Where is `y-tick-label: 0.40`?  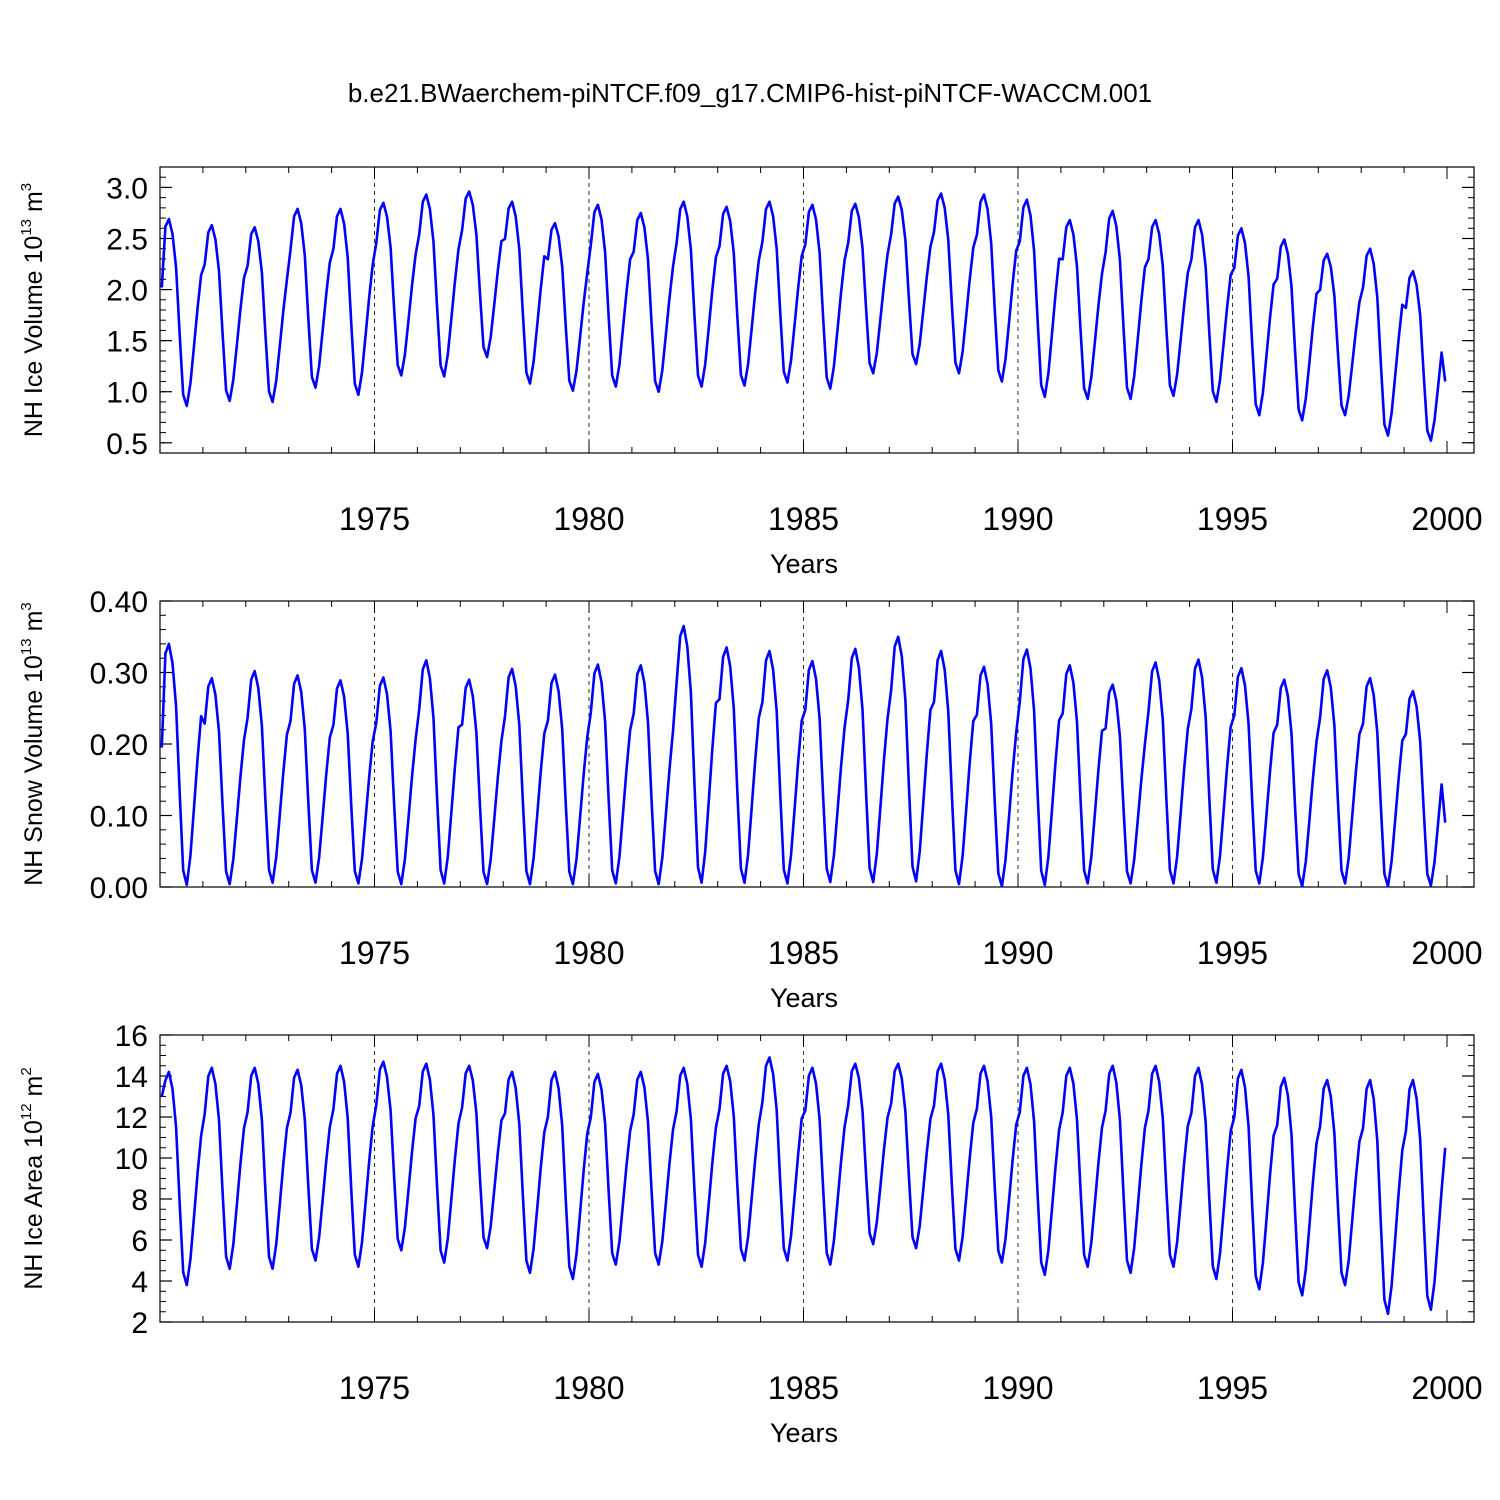
y-tick-label: 0.40 is located at coordinates (119, 602).